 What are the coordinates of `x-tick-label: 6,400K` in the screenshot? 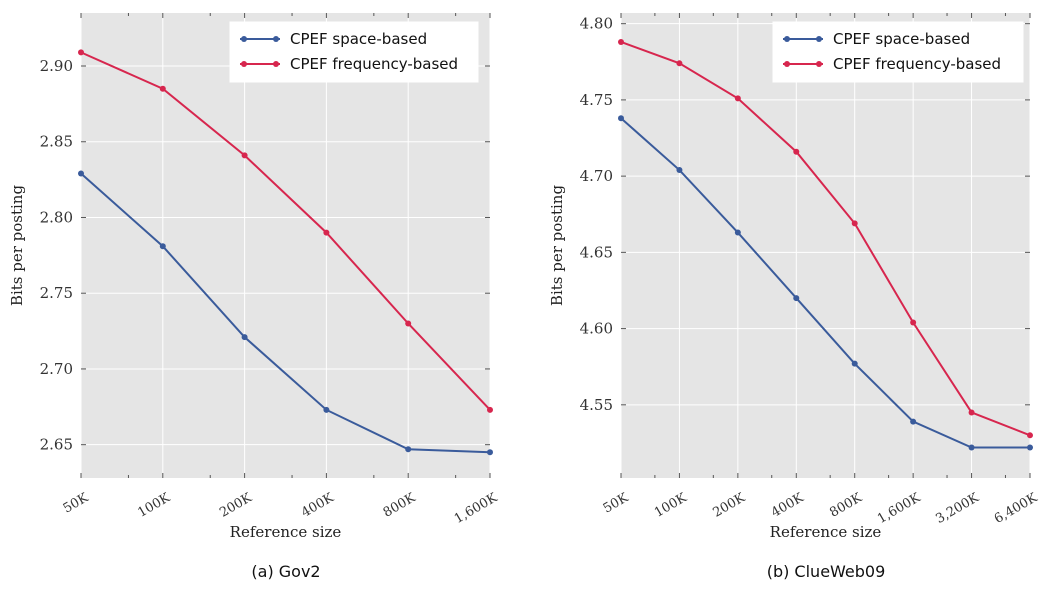 It's located at (1016, 508).